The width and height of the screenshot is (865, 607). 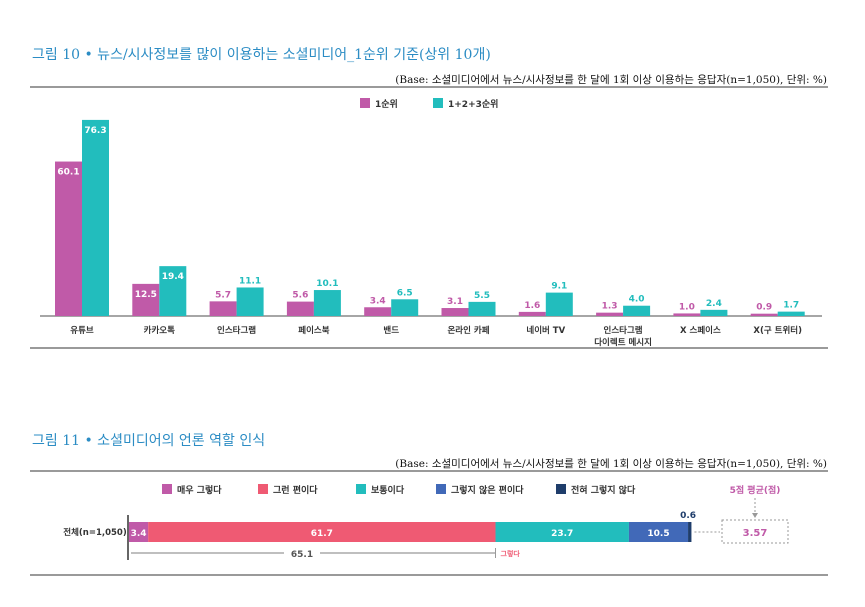 What do you see at coordinates (429, 87) in the screenshot?
I see `figure10-top-rule` at bounding box center [429, 87].